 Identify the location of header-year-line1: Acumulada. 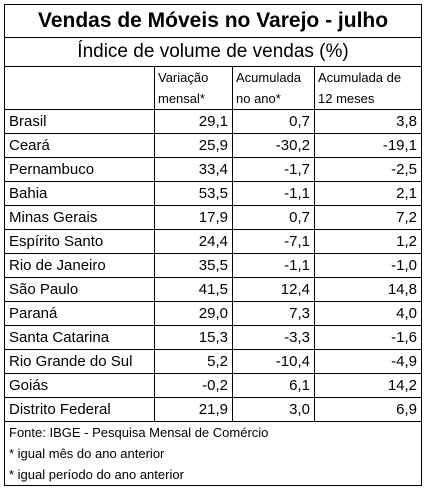
(269, 77).